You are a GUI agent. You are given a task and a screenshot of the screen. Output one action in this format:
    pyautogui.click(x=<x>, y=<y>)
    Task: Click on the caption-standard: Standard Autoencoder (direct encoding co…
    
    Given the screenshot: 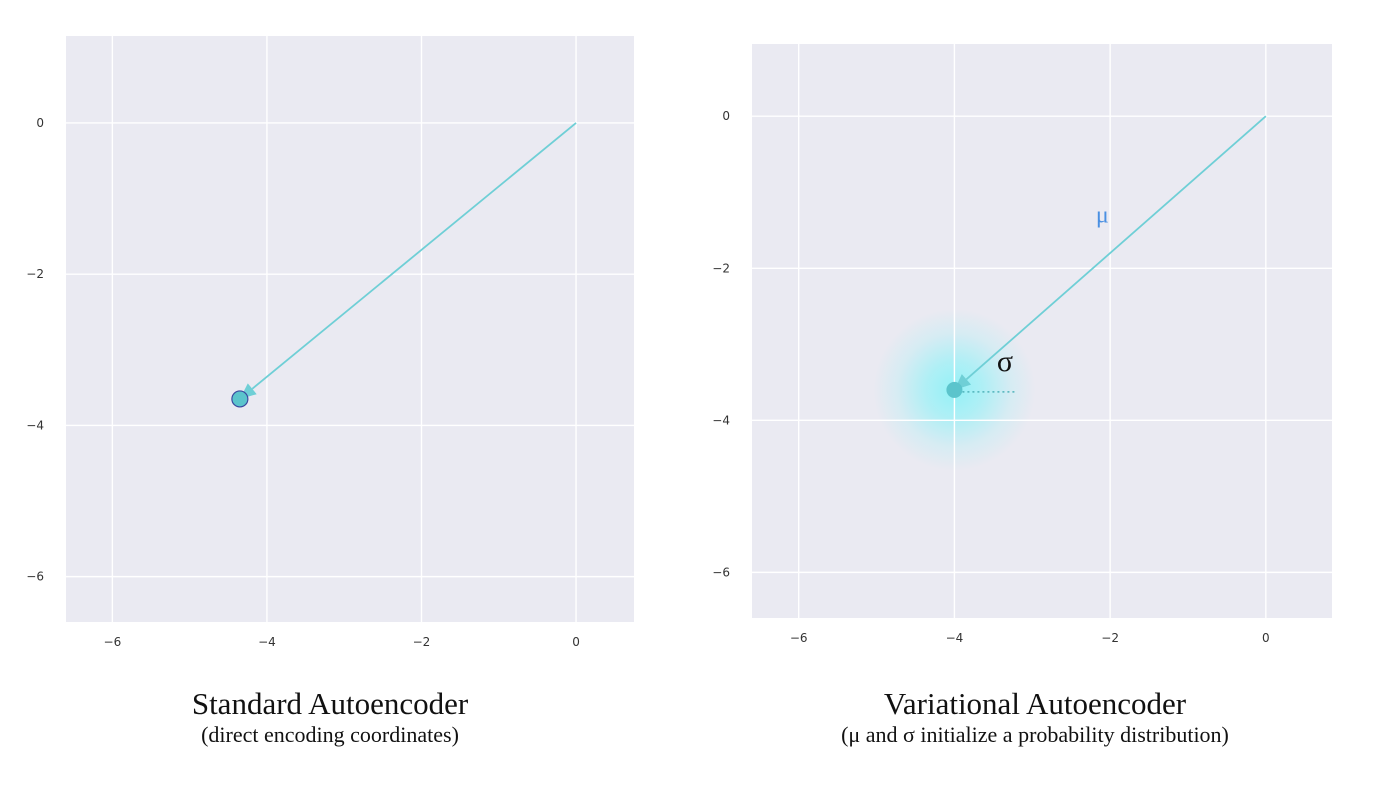 What is the action you would take?
    pyautogui.click(x=330, y=717)
    